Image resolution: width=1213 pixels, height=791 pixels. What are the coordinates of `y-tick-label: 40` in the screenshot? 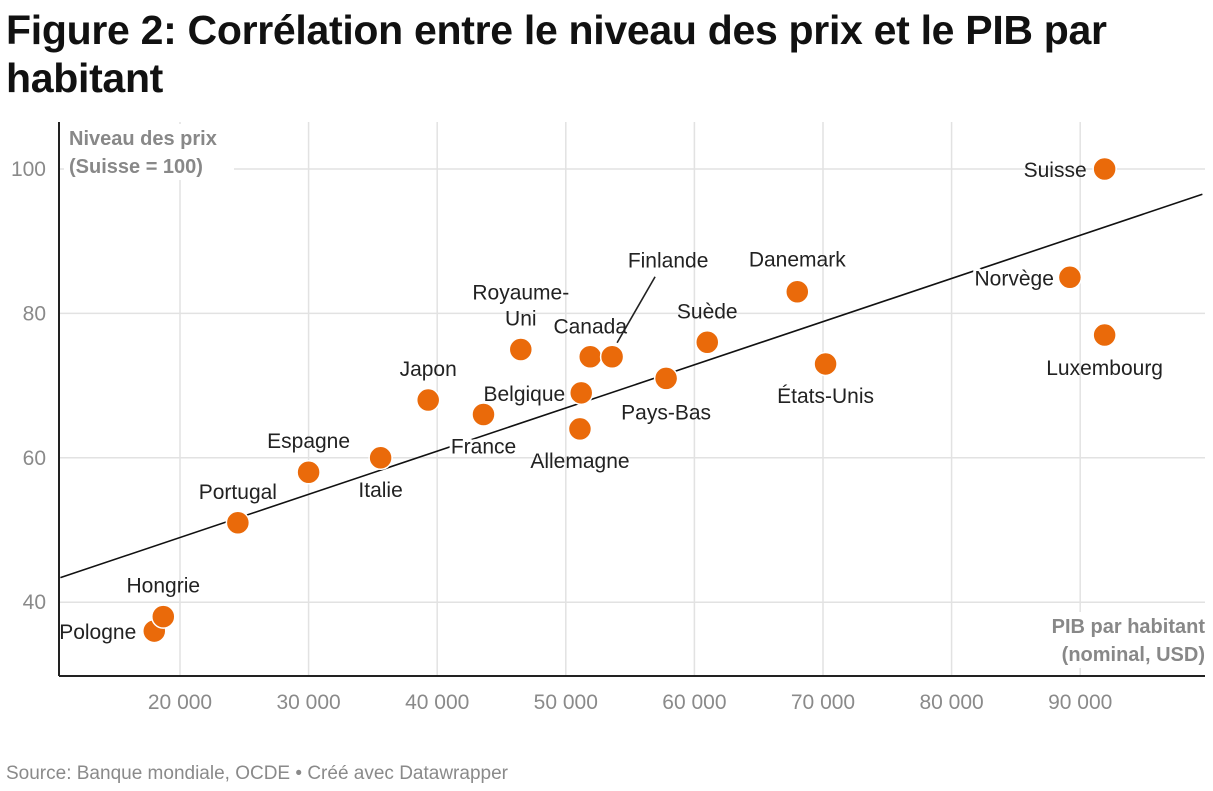 It's located at (34, 602).